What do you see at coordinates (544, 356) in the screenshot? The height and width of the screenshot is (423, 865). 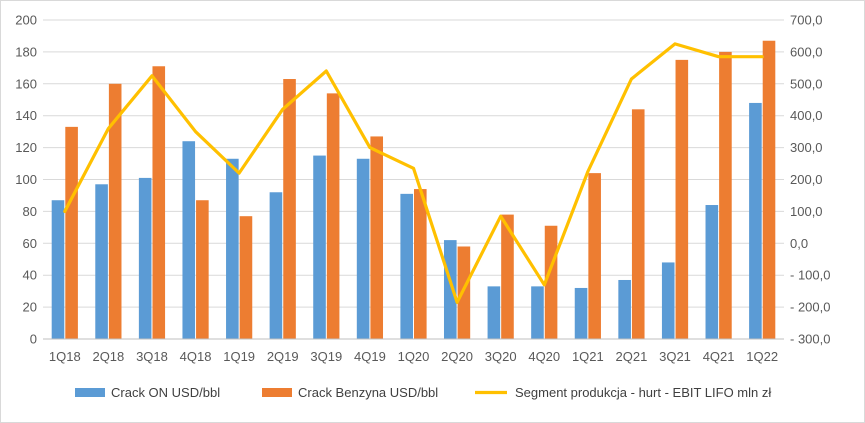 I see `x-tick-label: 4Q20` at bounding box center [544, 356].